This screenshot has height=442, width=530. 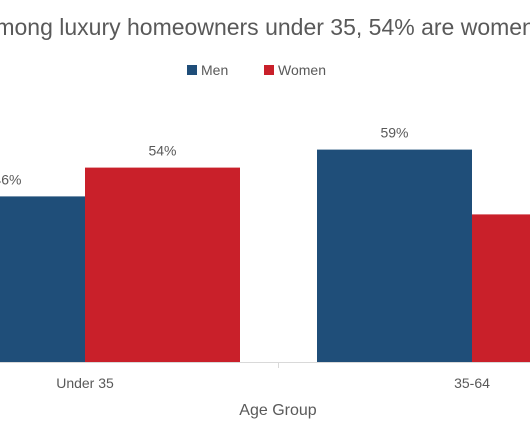 I want to click on legend-item-women: Women, so click(x=295, y=70).